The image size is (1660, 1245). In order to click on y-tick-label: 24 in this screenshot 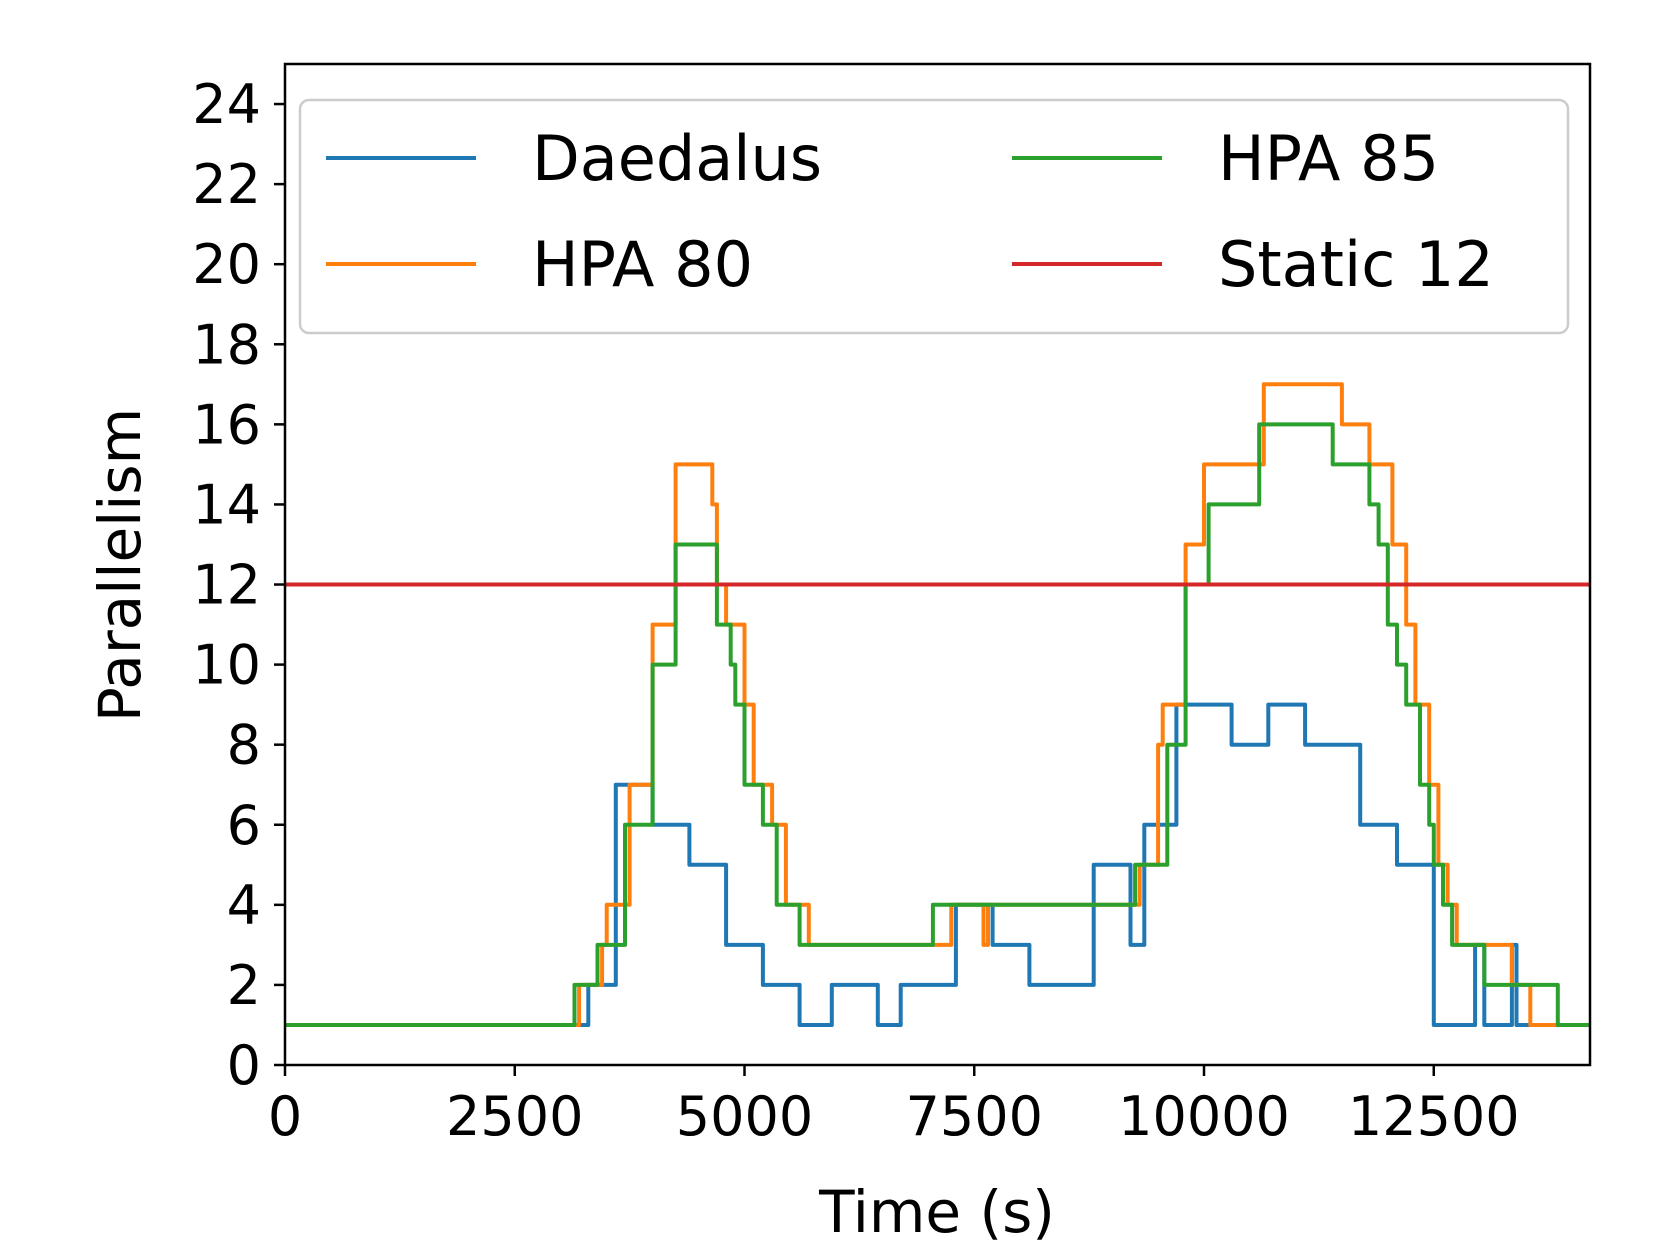, I will do `click(226, 104)`.